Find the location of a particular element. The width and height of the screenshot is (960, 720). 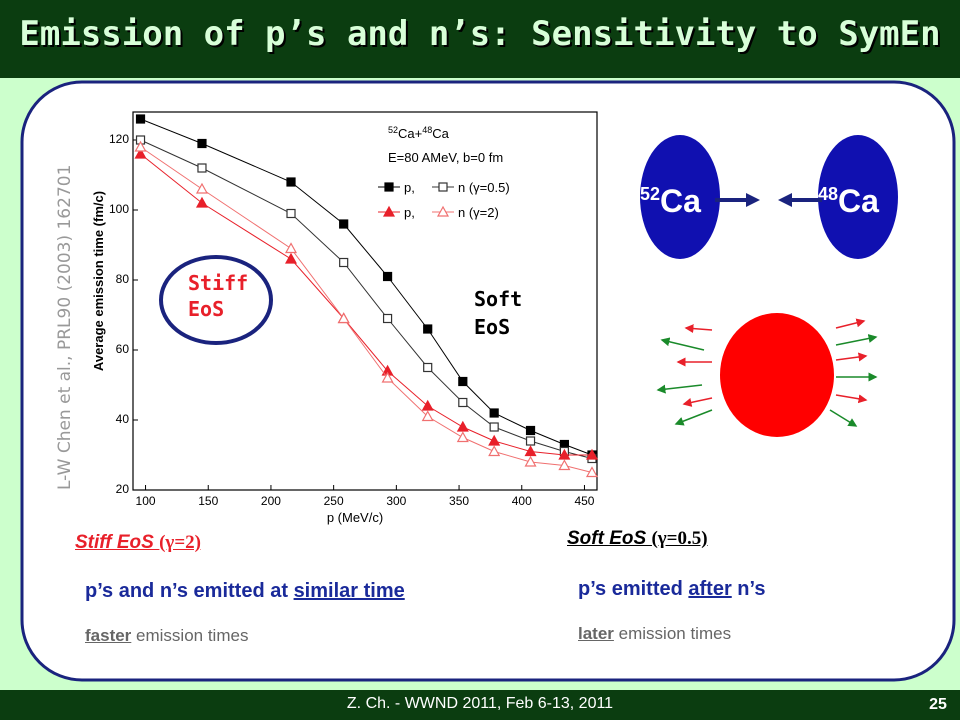

y-tick-label: 120 is located at coordinates (119, 139).